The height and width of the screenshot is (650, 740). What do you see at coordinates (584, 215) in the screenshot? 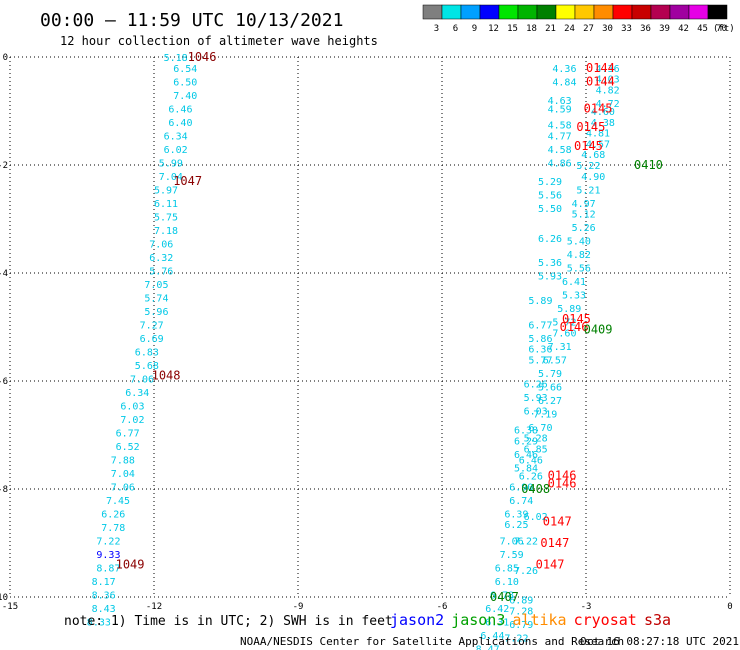
I see `wave-height-value: 5.12` at bounding box center [584, 215].